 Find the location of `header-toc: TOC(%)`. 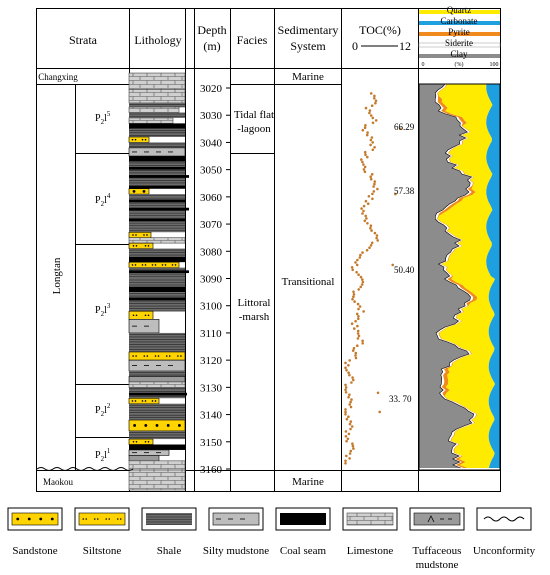

header-toc: TOC(%) is located at coordinates (380, 30).